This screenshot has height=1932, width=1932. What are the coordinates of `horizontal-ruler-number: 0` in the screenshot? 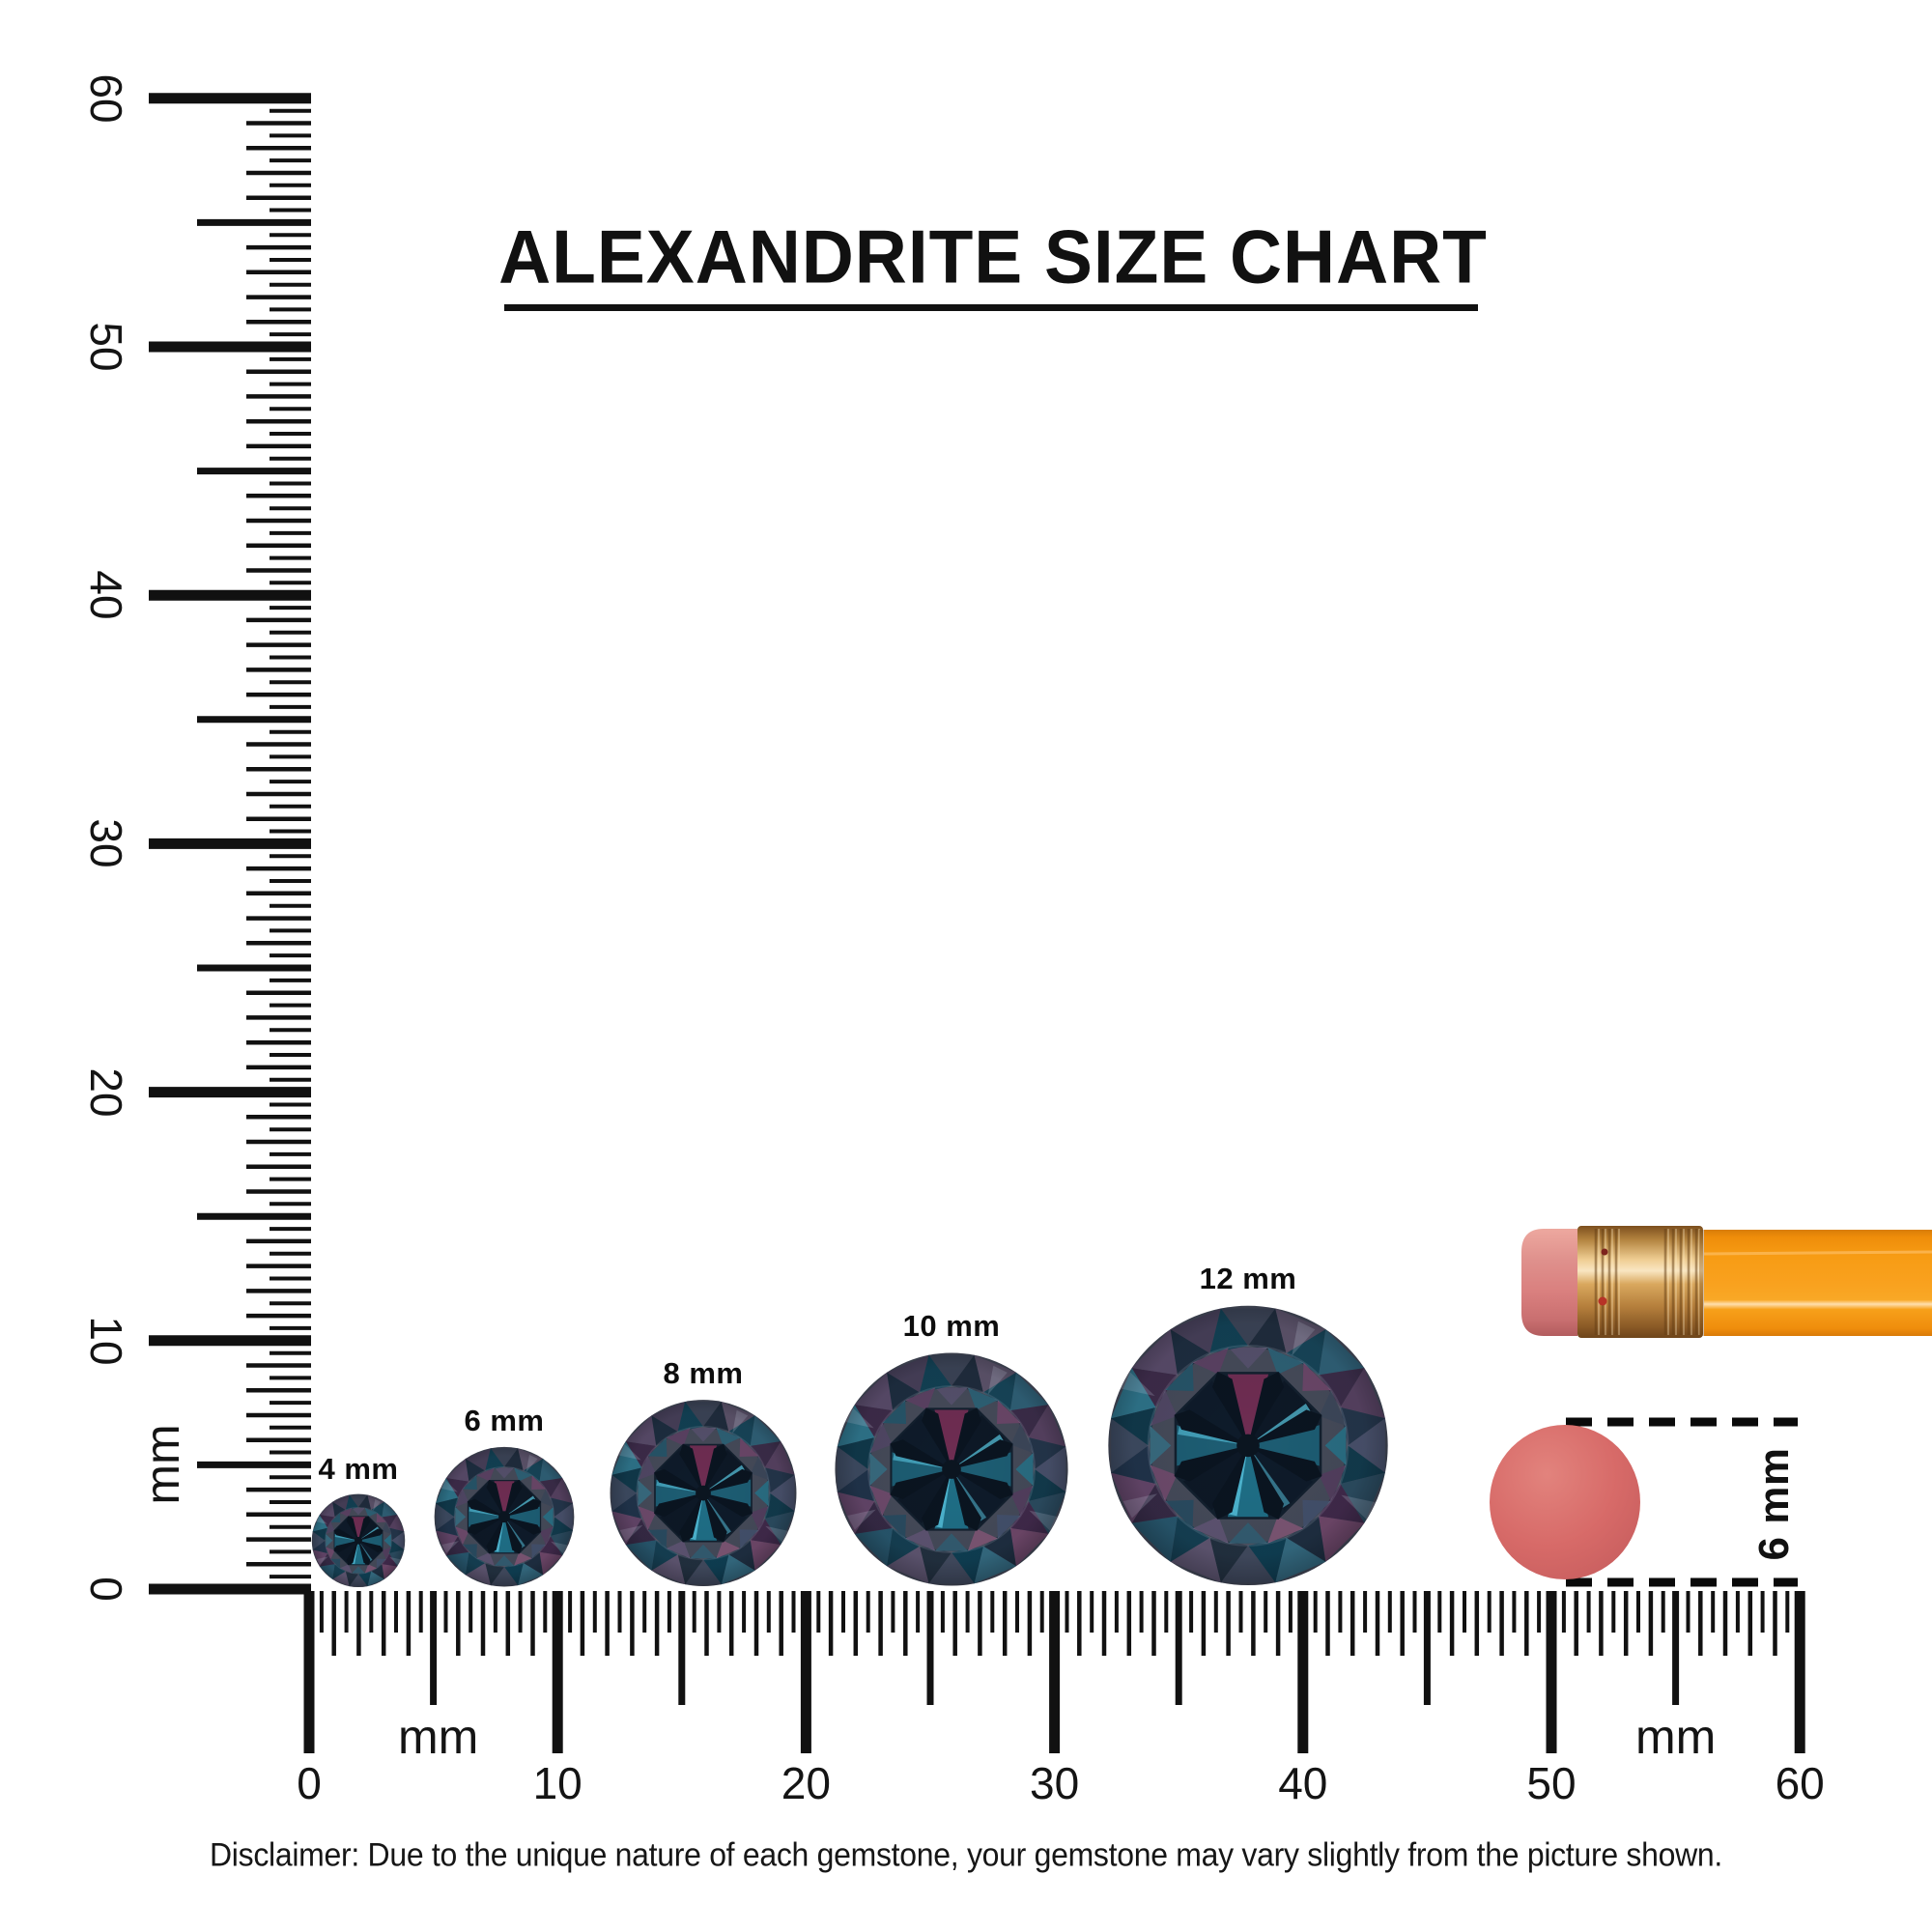 It's located at (309, 1783).